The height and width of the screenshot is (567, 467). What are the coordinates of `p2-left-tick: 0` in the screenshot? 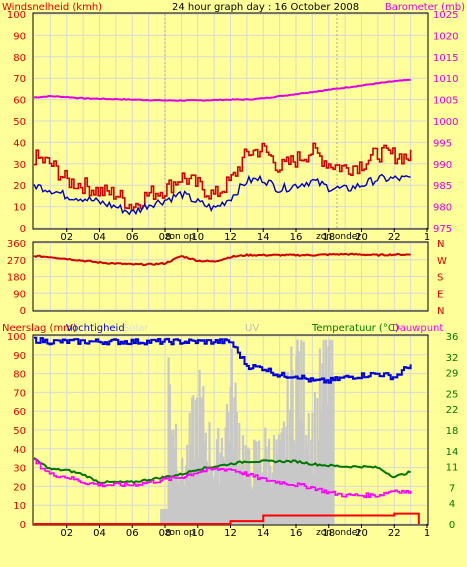 It's located at (23, 311).